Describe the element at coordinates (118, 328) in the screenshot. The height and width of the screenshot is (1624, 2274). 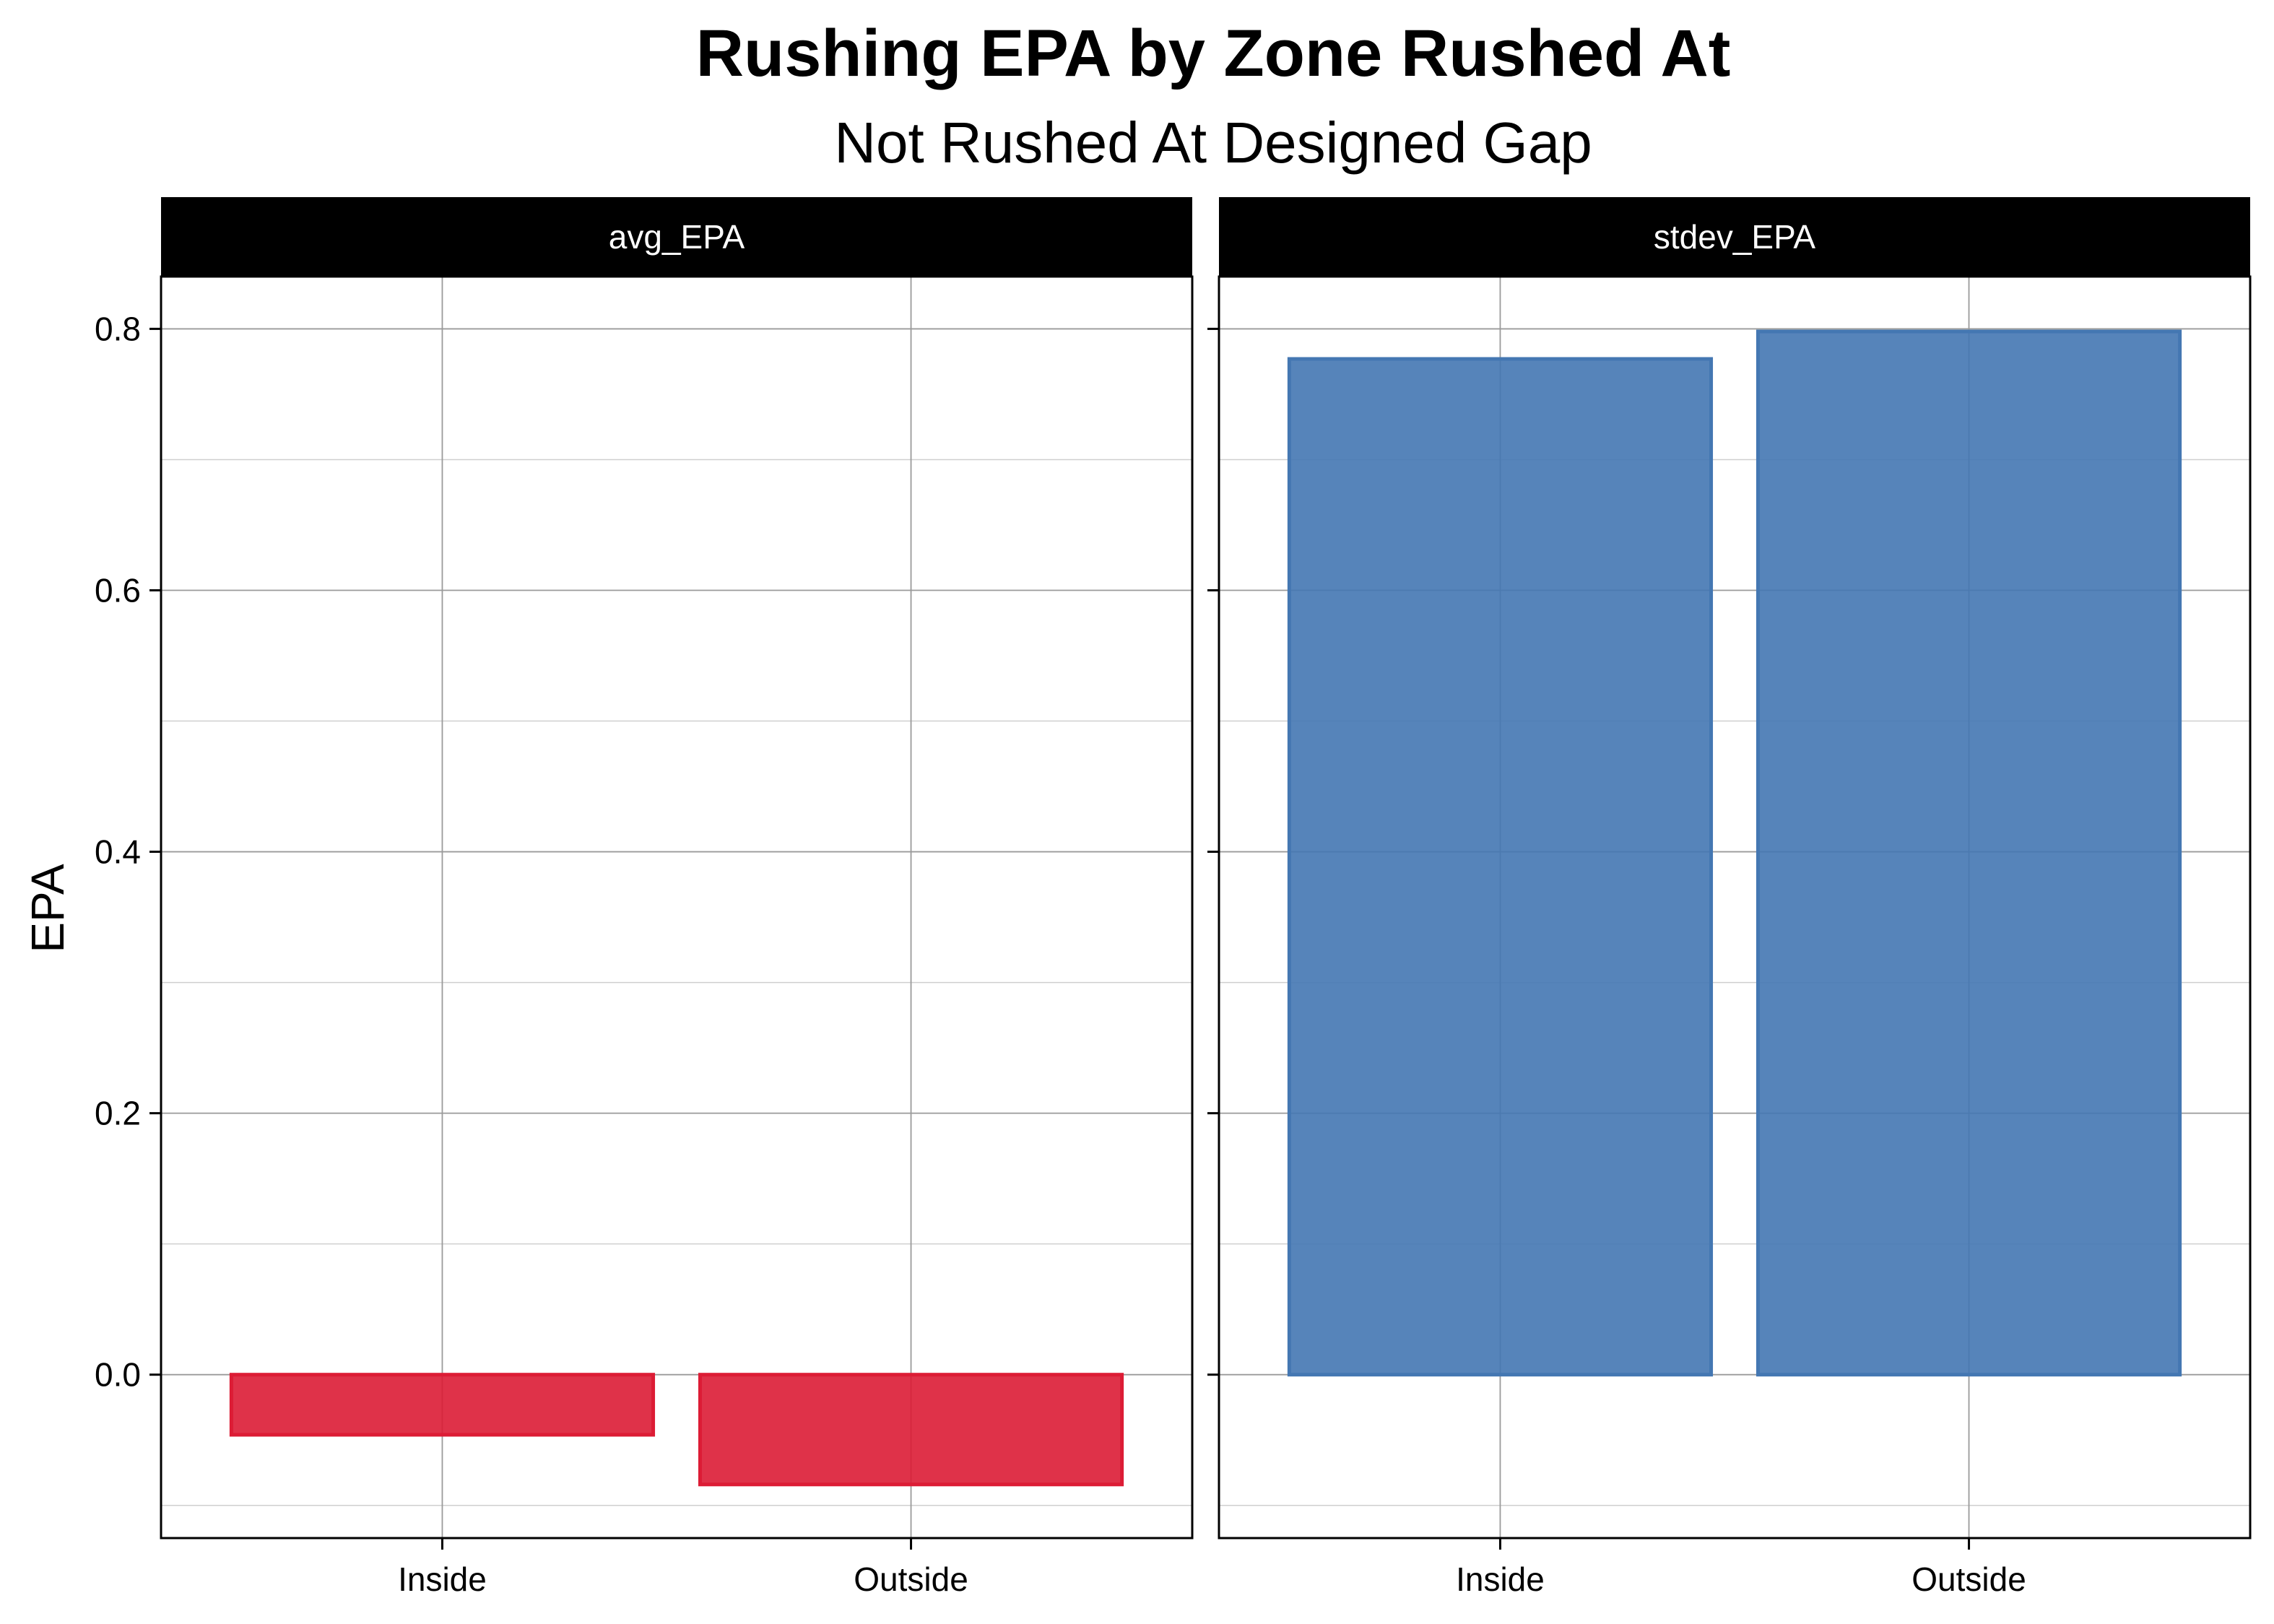
I see `y-tick-label: 0.8` at that location.